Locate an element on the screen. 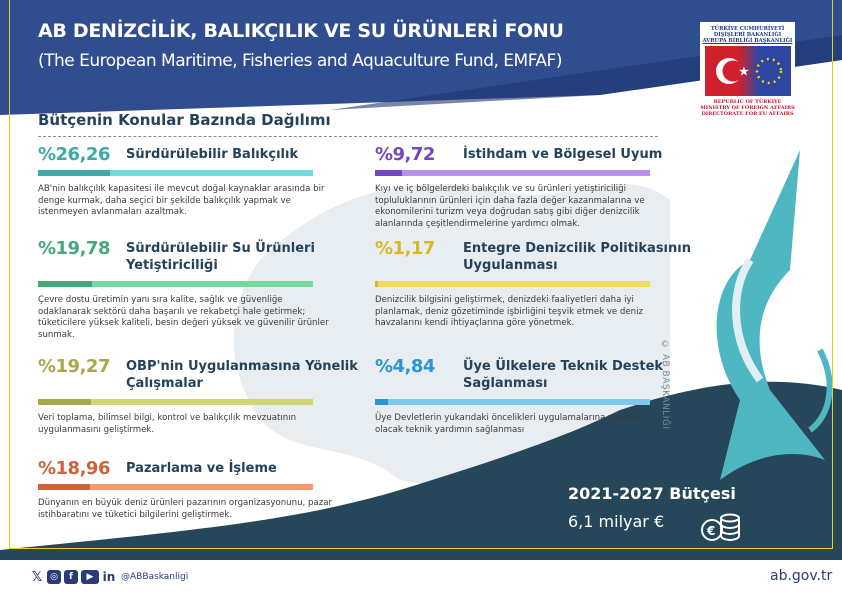 The image size is (842, 595). turkey-eu-flag-icon: ★ is located at coordinates (747, 71).